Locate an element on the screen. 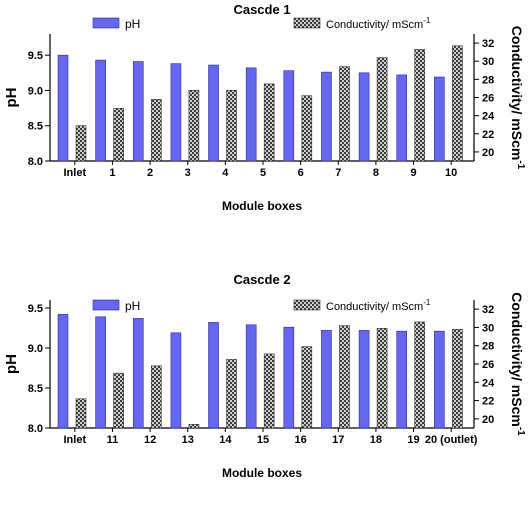 The image size is (529, 517). x-tick-label: 13 is located at coordinates (188, 440).